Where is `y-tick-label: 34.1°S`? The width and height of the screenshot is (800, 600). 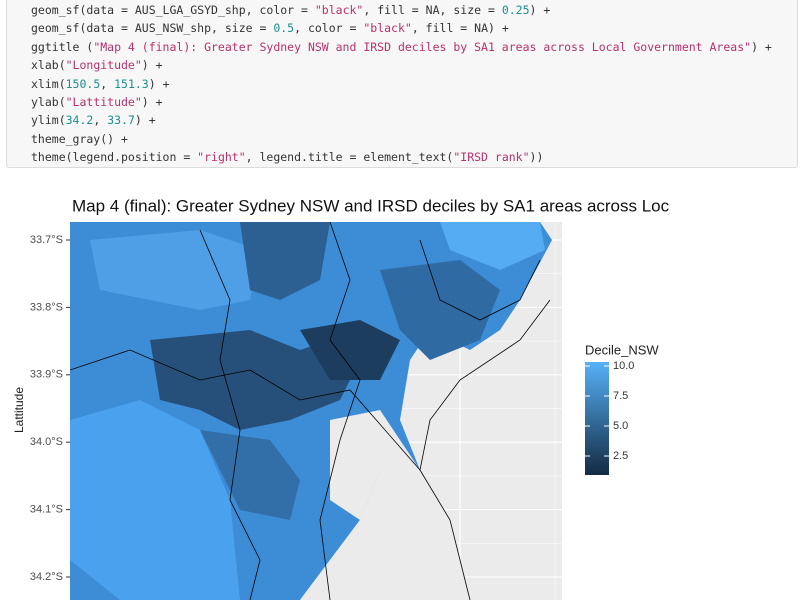 y-tick-label: 34.1°S is located at coordinates (46, 510).